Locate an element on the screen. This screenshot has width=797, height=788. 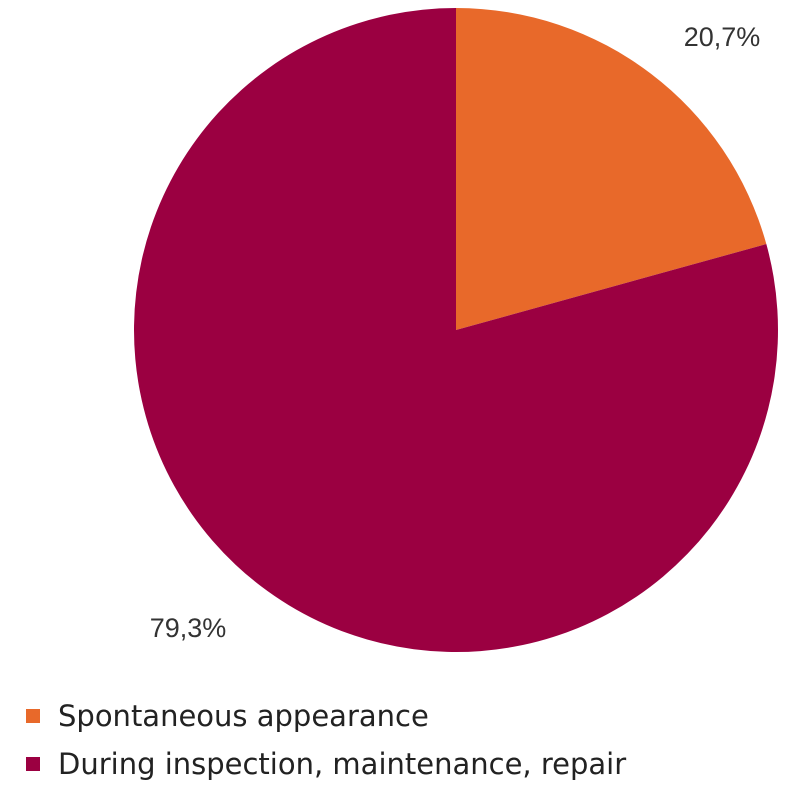
legend-swatch-inspection is located at coordinates (33, 764).